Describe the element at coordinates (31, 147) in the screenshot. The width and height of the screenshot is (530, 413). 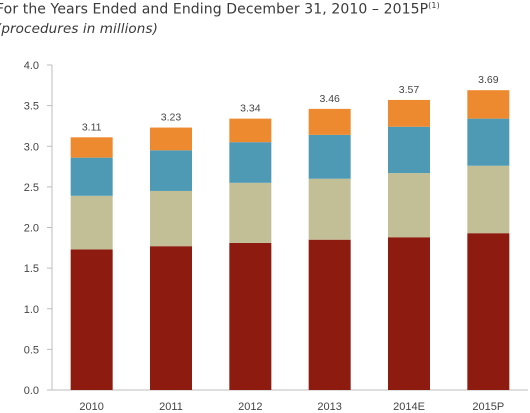
I see `y-tick-label: 3.0` at that location.